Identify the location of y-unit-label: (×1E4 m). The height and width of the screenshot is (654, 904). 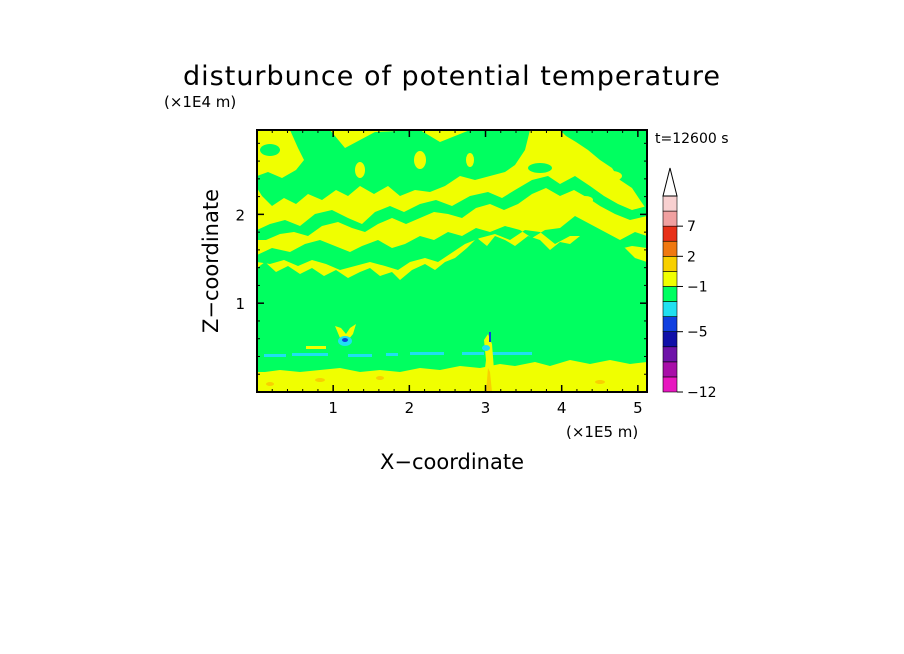
(200, 102).